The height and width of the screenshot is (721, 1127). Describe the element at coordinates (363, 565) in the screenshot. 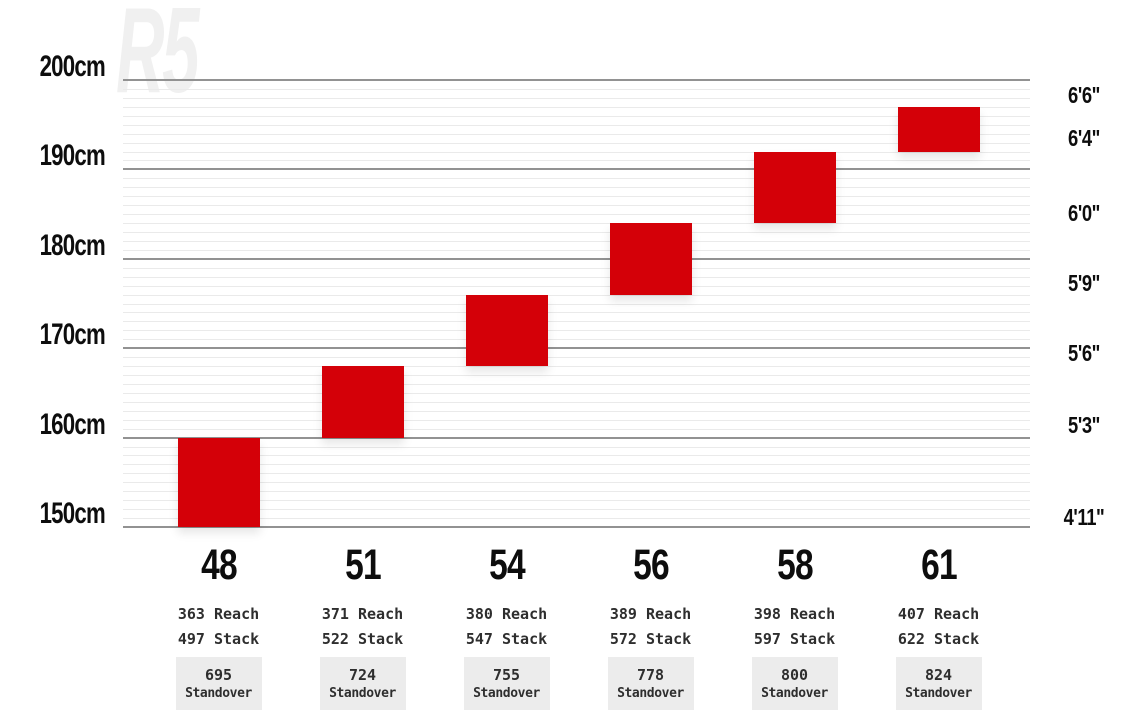

I see `frame-size-label: 51` at that location.